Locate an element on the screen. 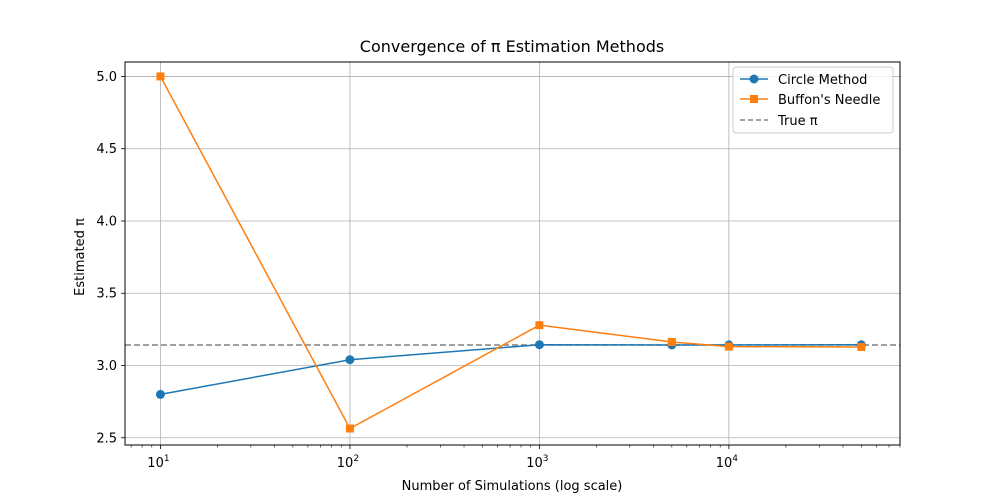 Image resolution: width=1000 pixels, height=500 pixels. y-tick-label: 4.0 is located at coordinates (106, 221).